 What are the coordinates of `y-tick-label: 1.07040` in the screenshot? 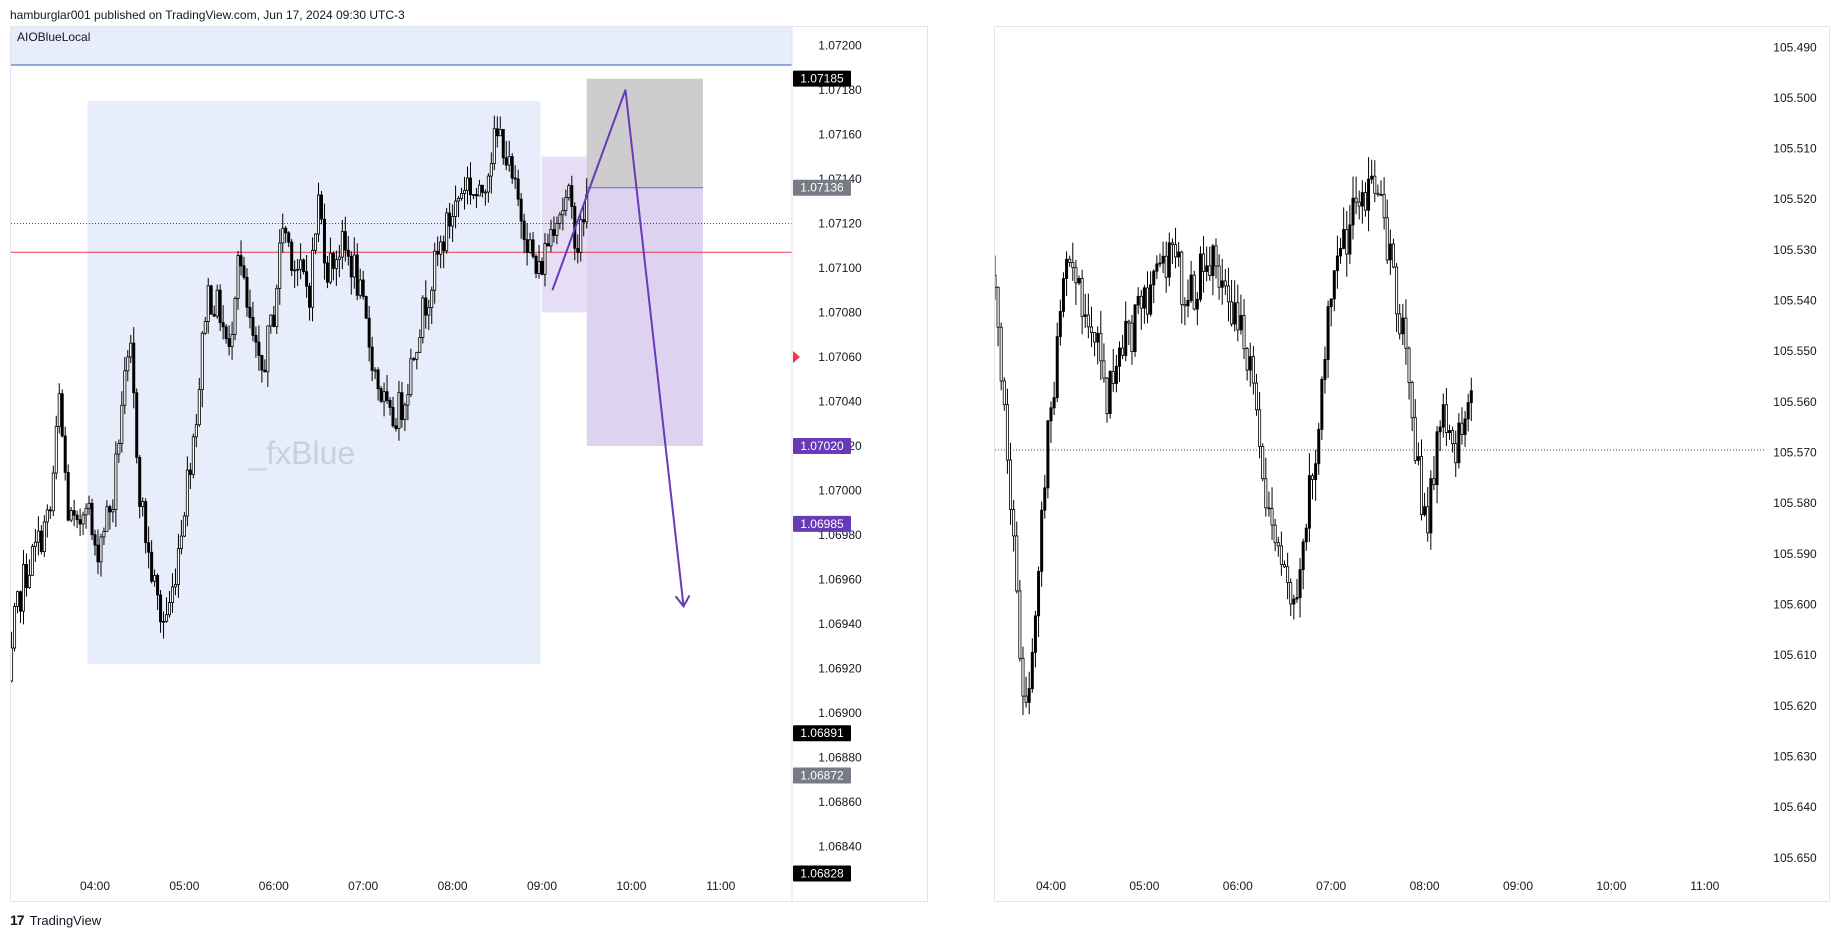 It's located at (840, 401).